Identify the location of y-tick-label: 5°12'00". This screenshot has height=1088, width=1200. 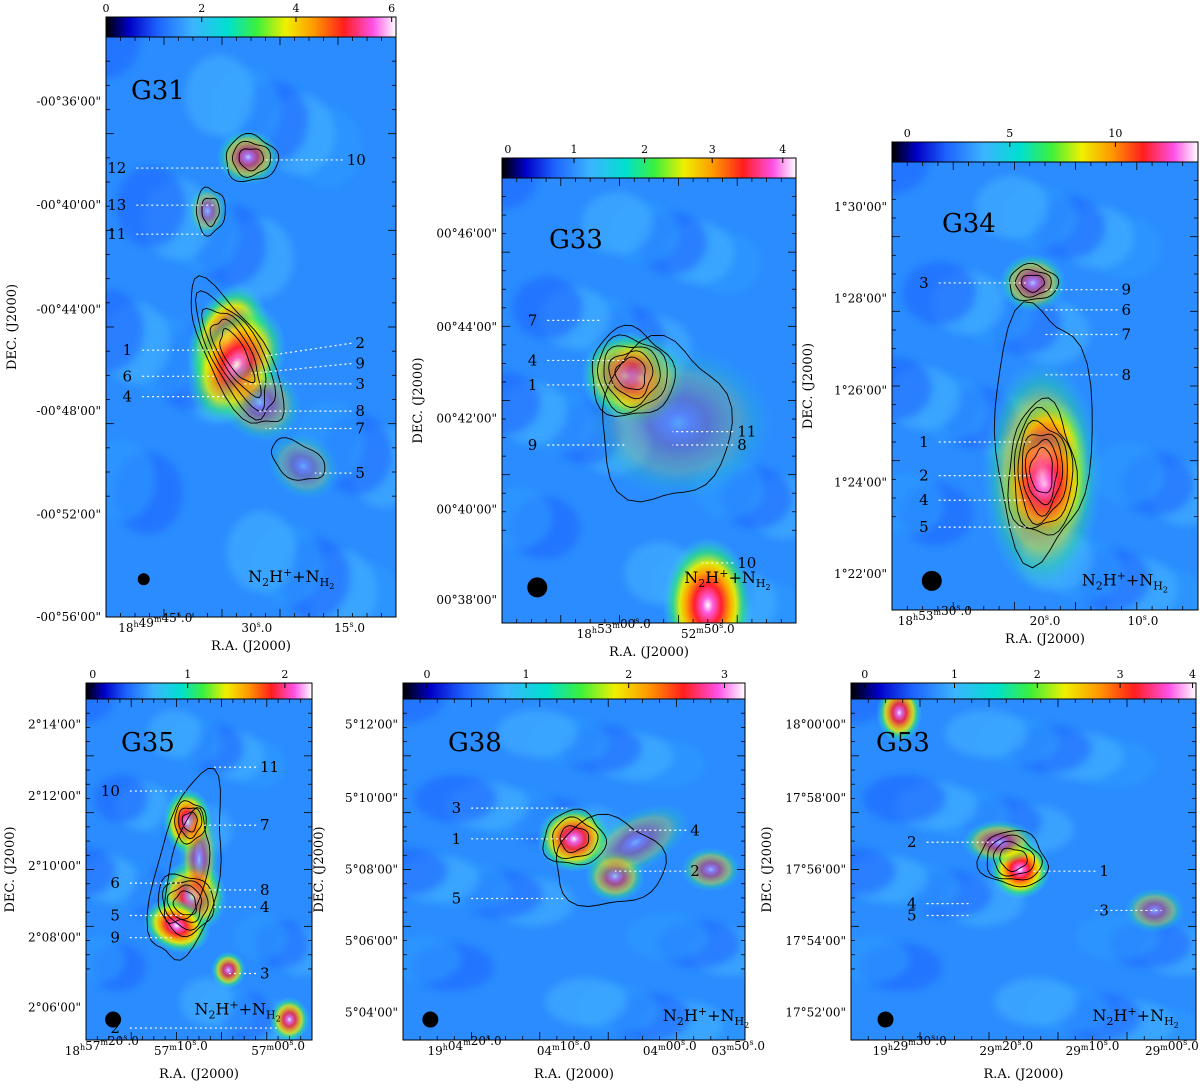
(371, 725).